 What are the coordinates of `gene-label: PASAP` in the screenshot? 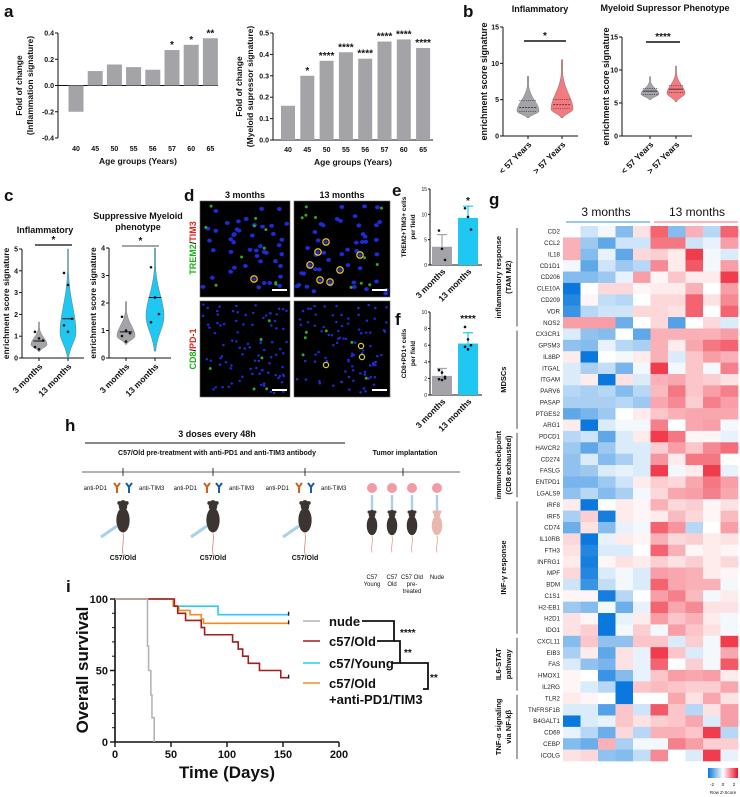 It's located at (550, 402).